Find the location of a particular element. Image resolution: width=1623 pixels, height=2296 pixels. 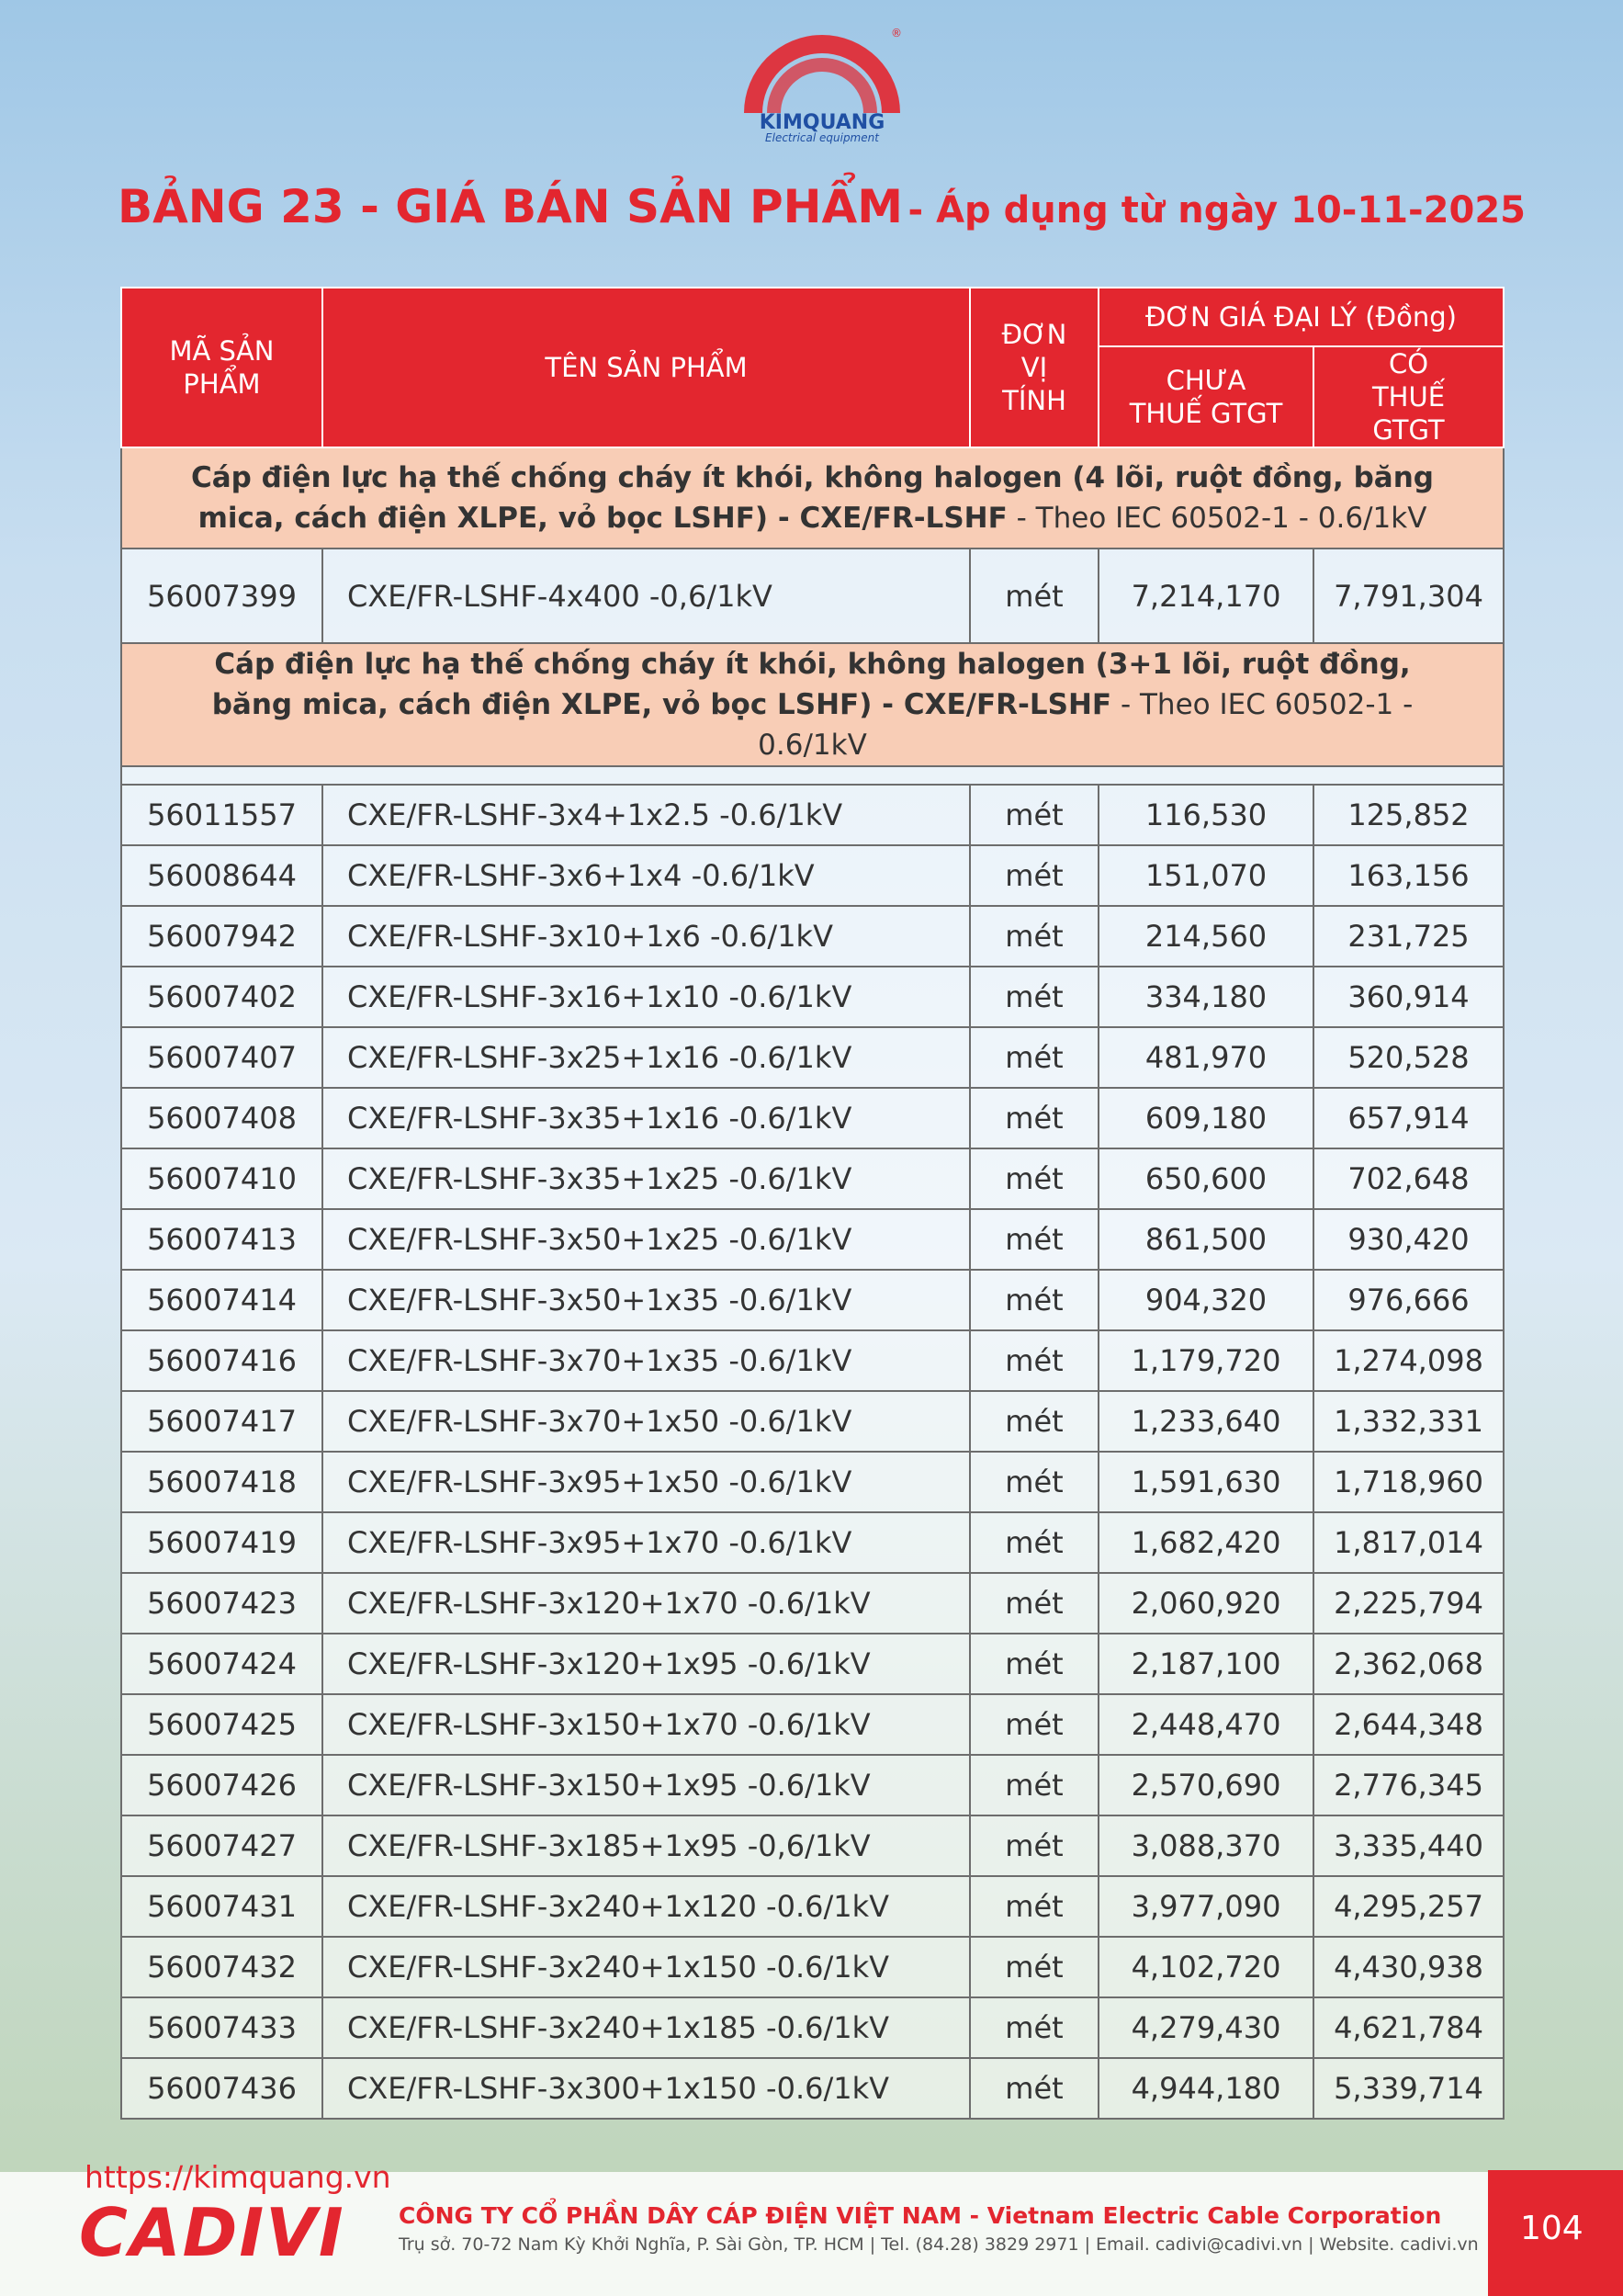

price-pre-tax: 1,591,630 is located at coordinates (1206, 1482).